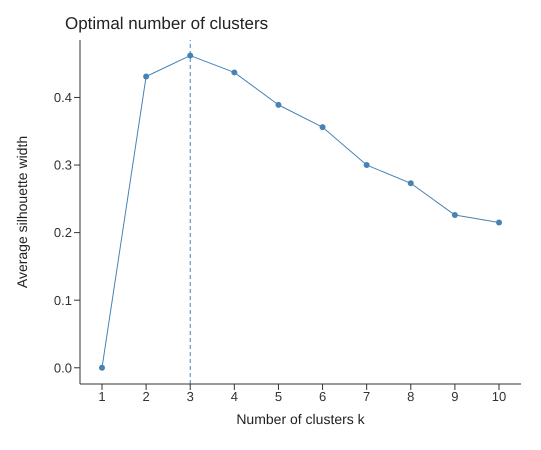 The image size is (541, 450). I want to click on x-axis-title: Number of clusters k, so click(301, 419).